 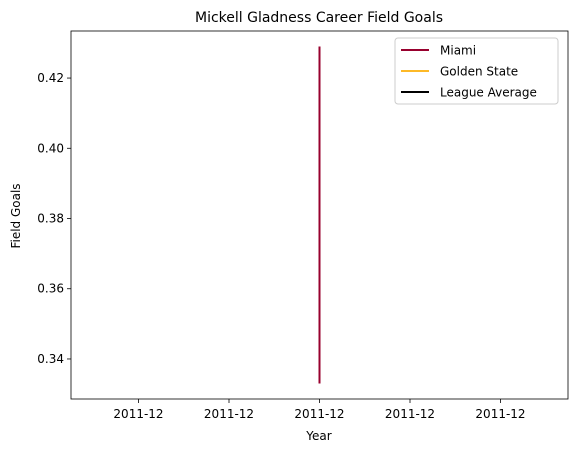 What do you see at coordinates (319, 18) in the screenshot?
I see `chart-title: Mickell Gladness Career Field Goals` at bounding box center [319, 18].